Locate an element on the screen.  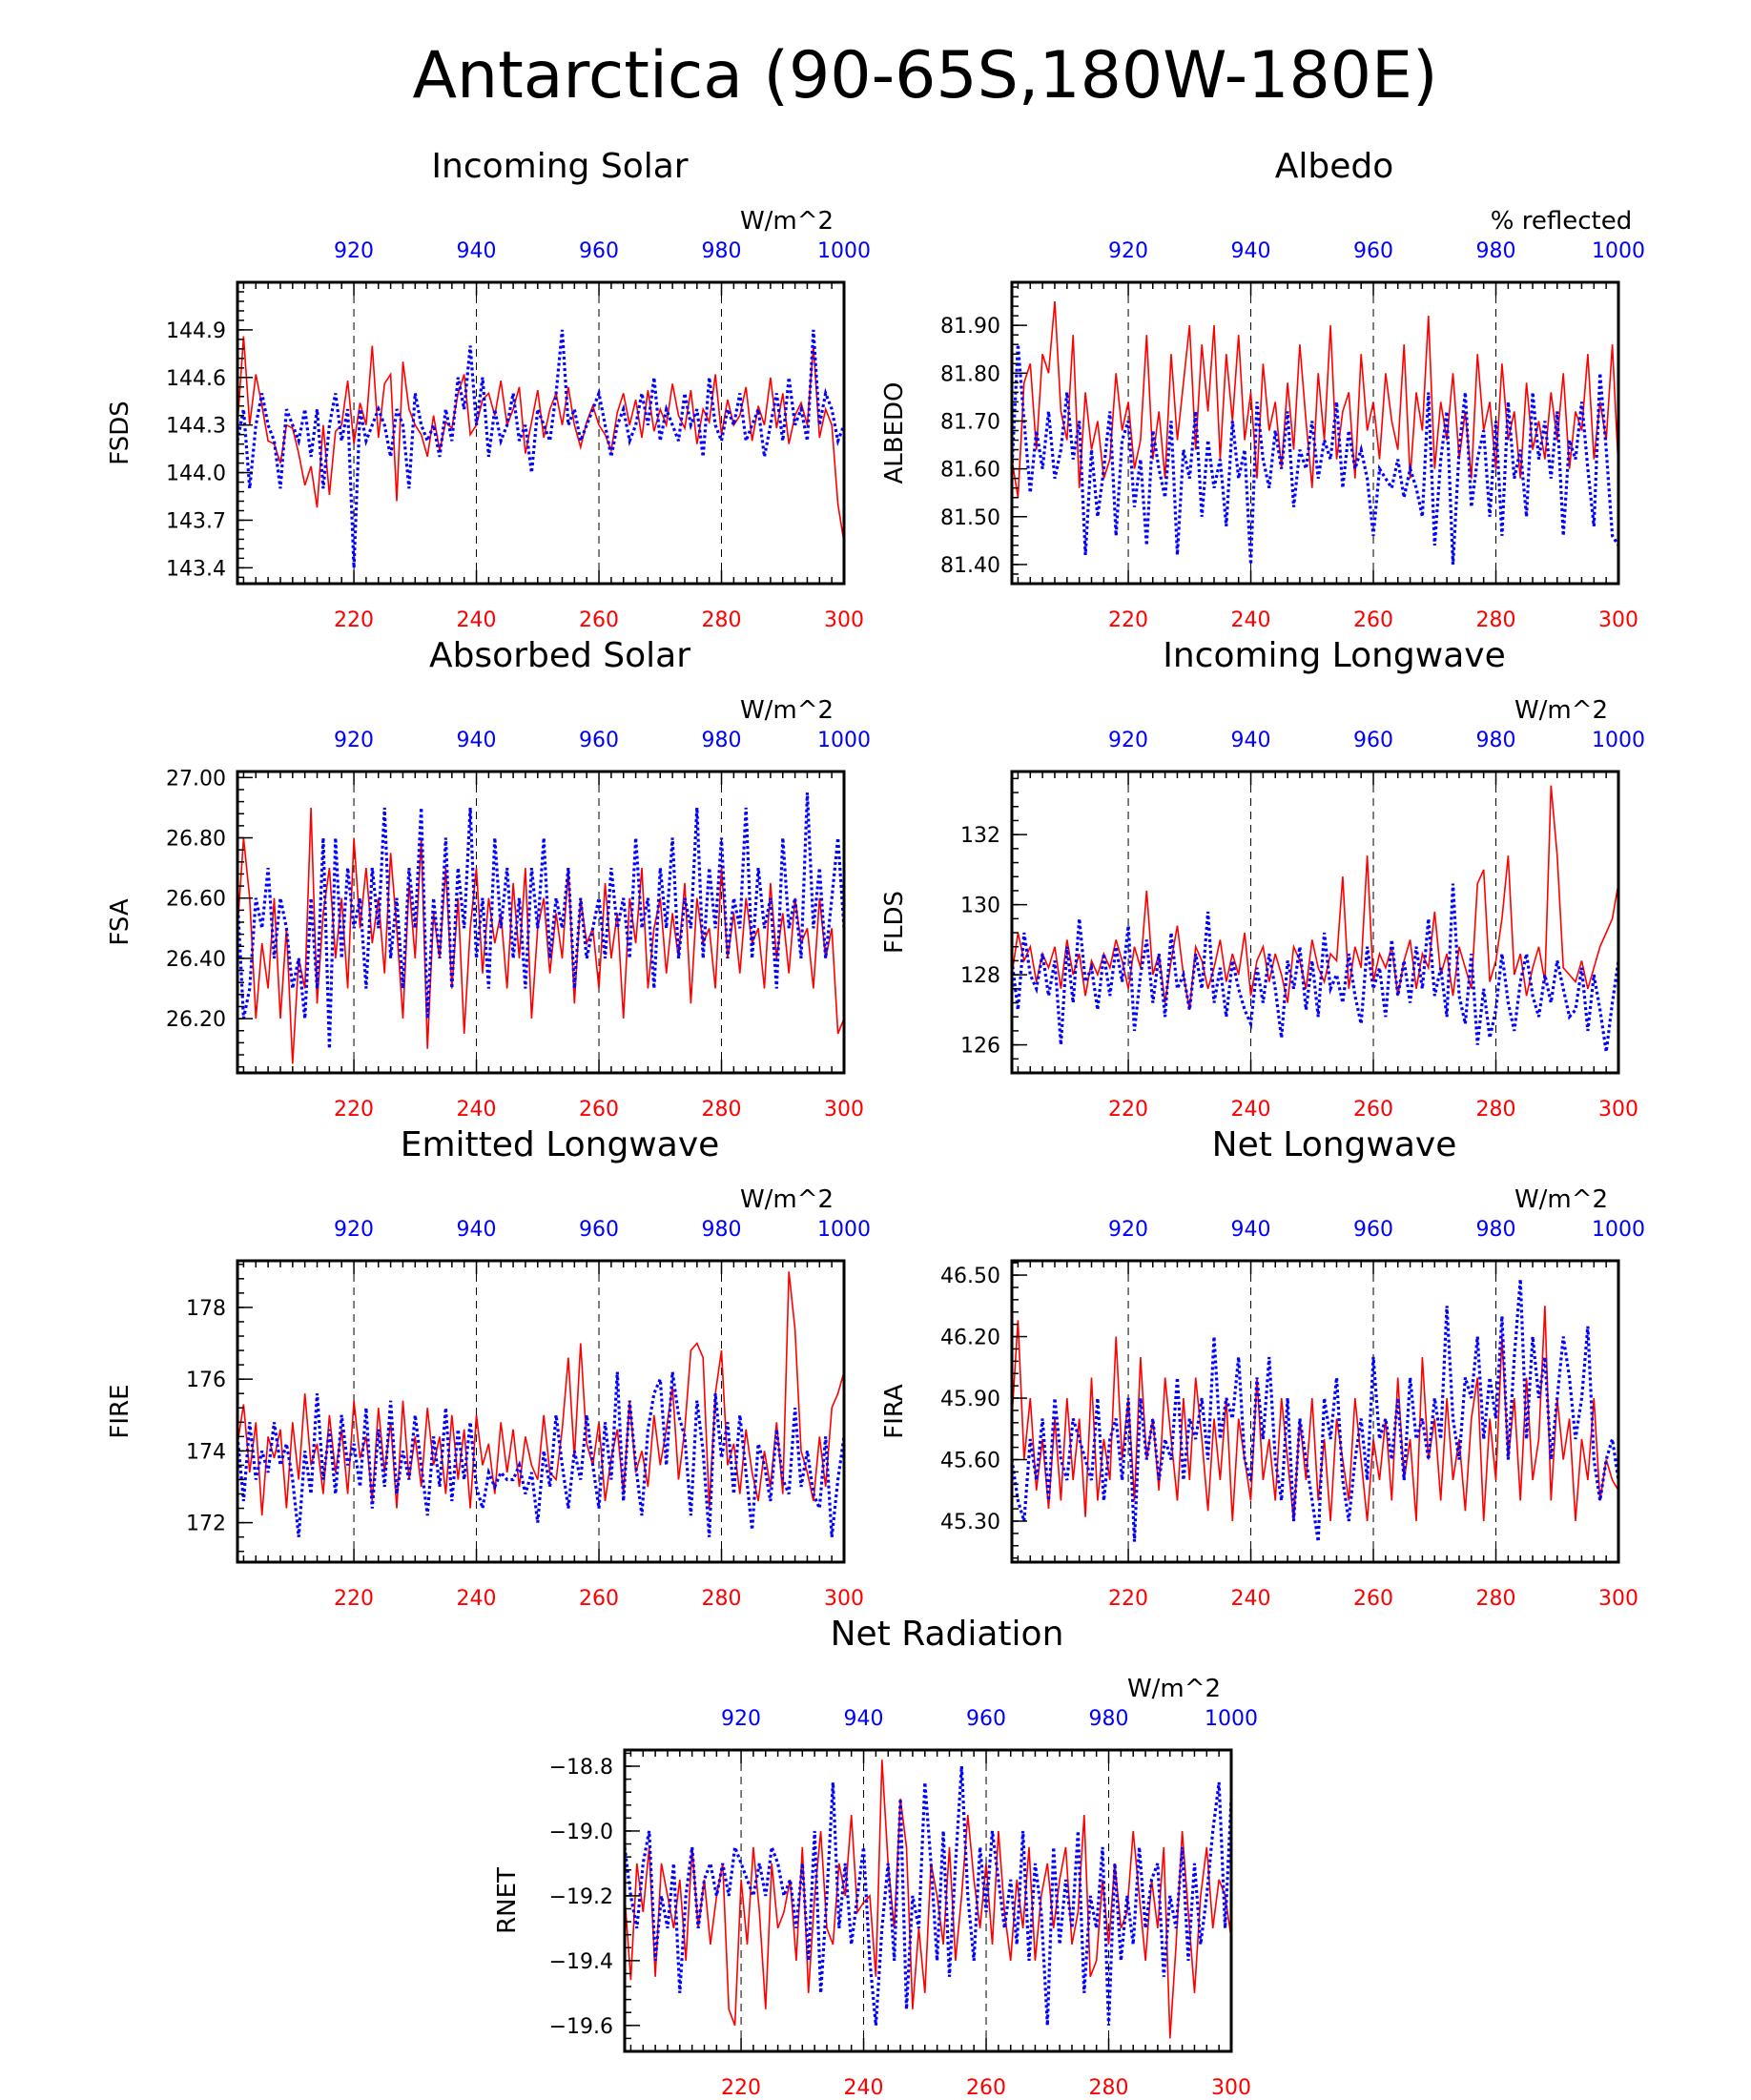
y-tick-label: 27.00 is located at coordinates (196, 779).